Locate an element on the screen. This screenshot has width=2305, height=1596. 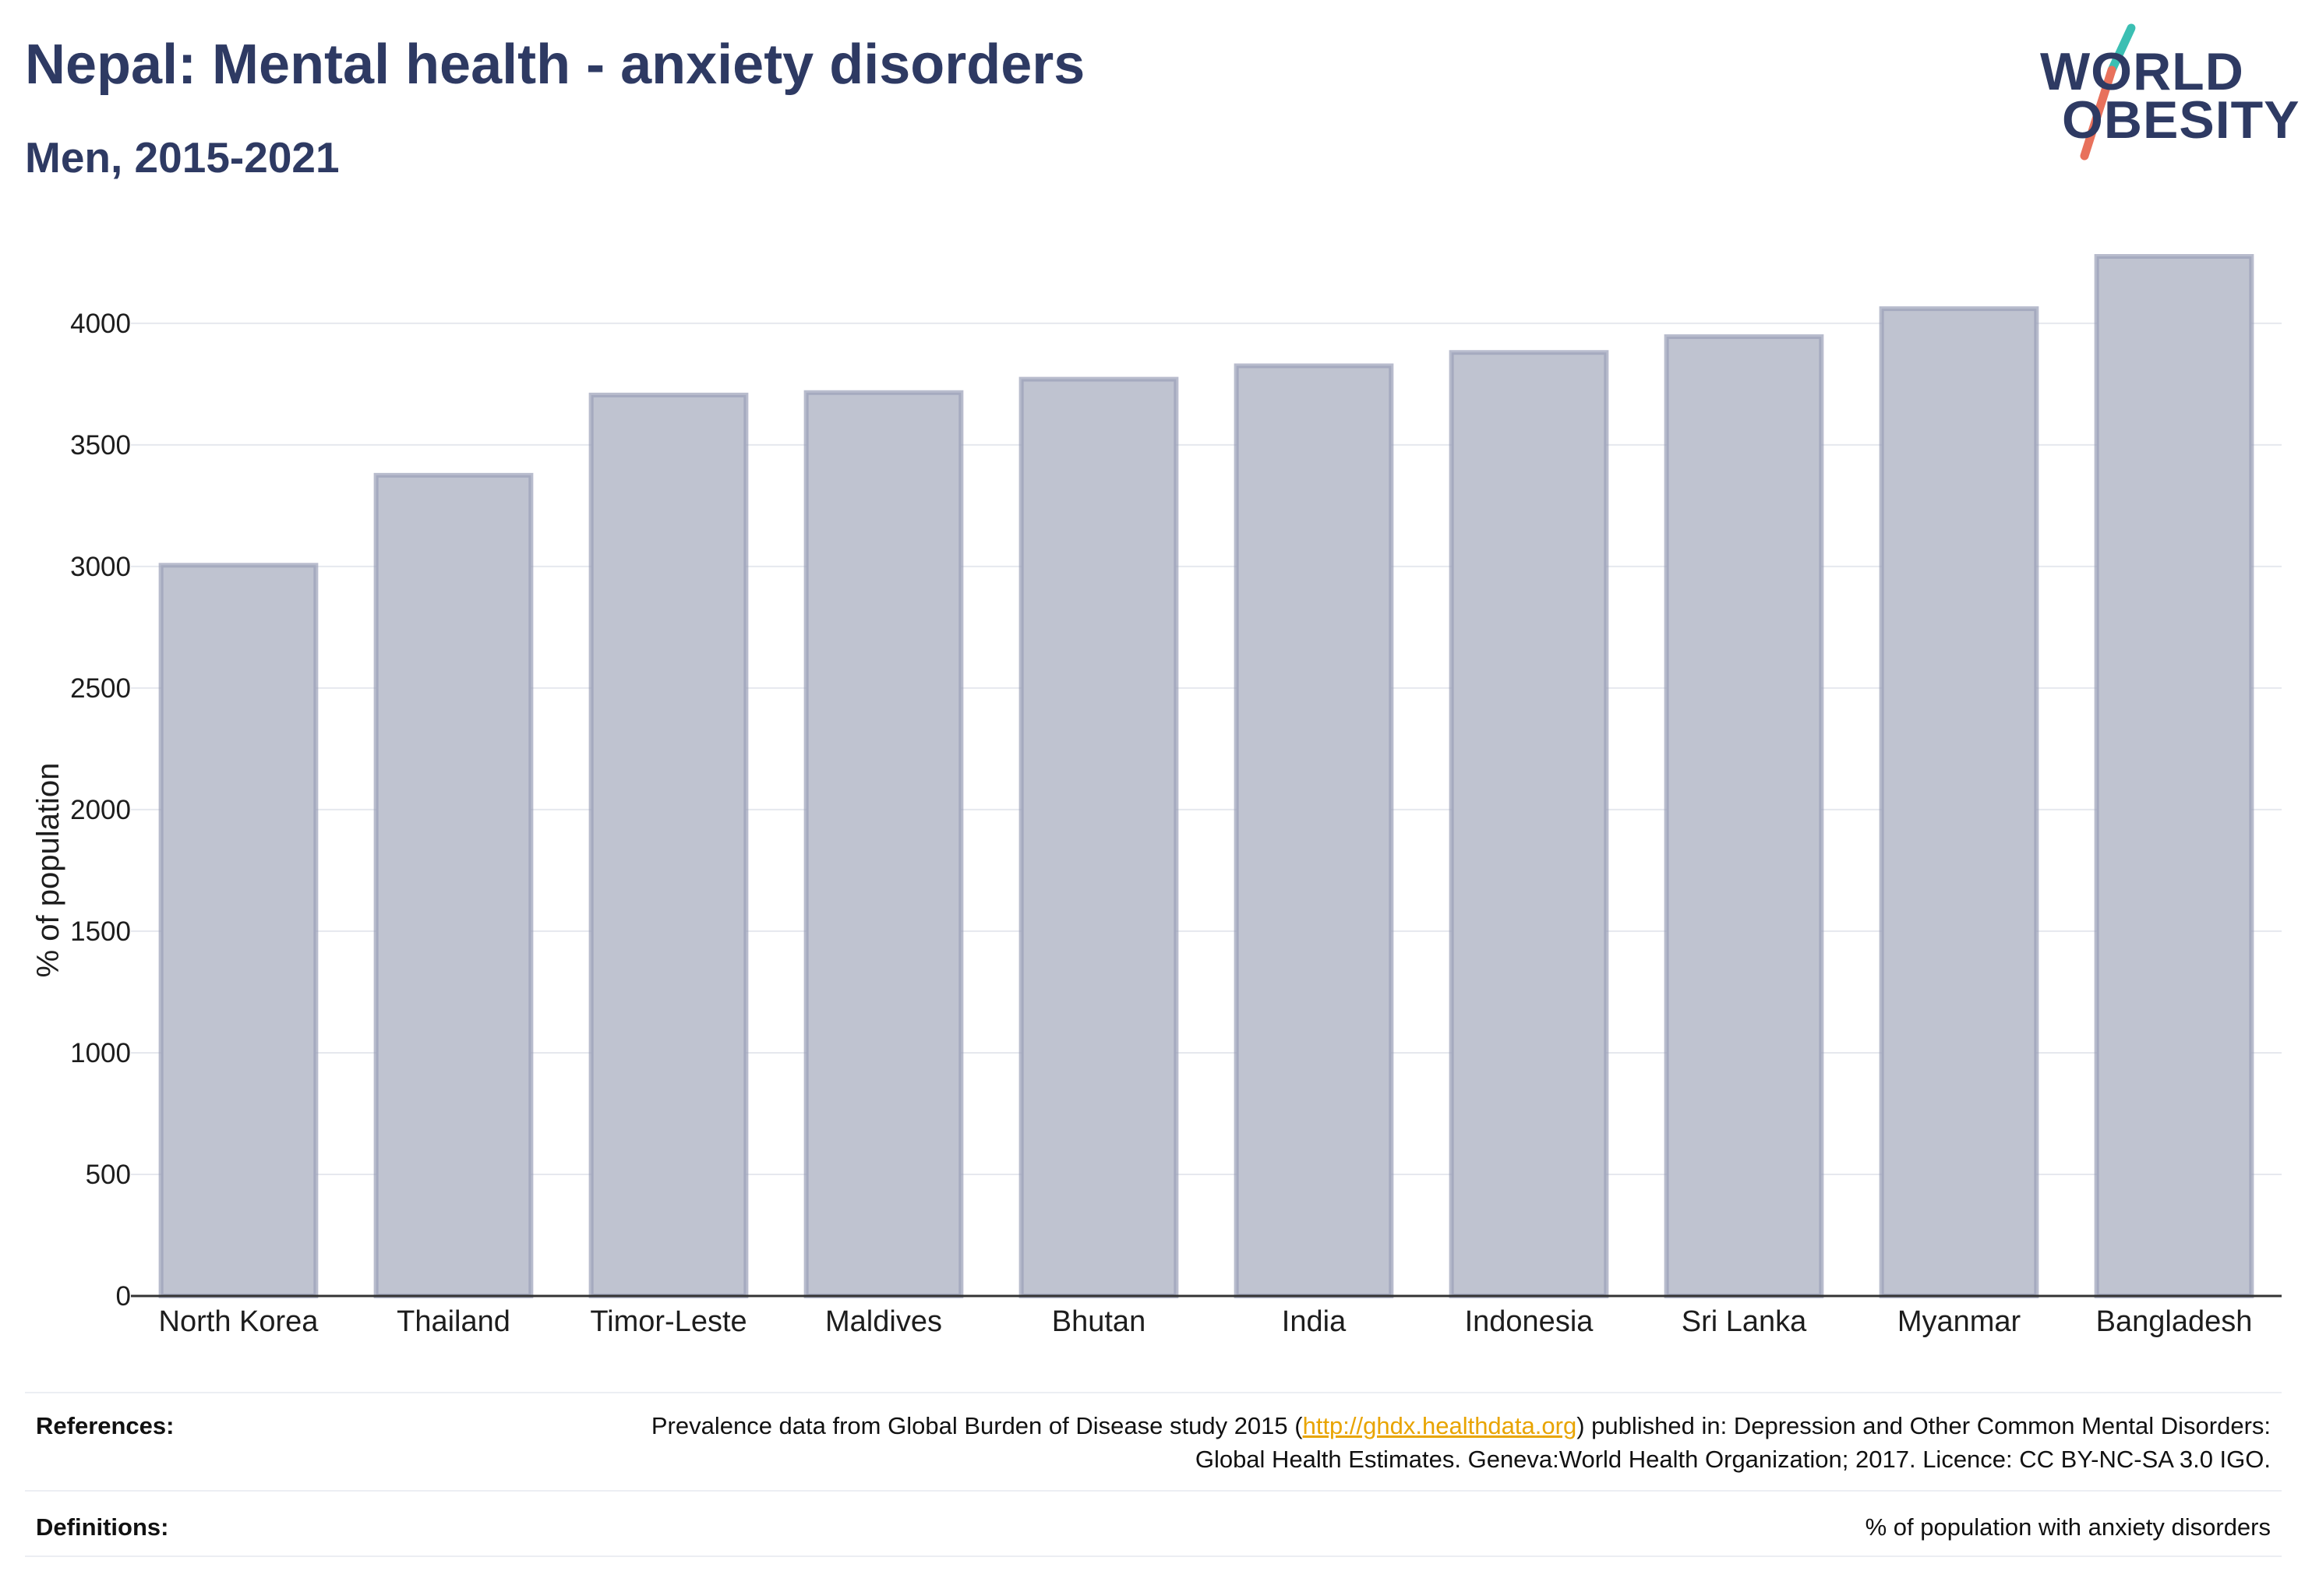
x-tick-label: Indonesia is located at coordinates (1529, 1321).